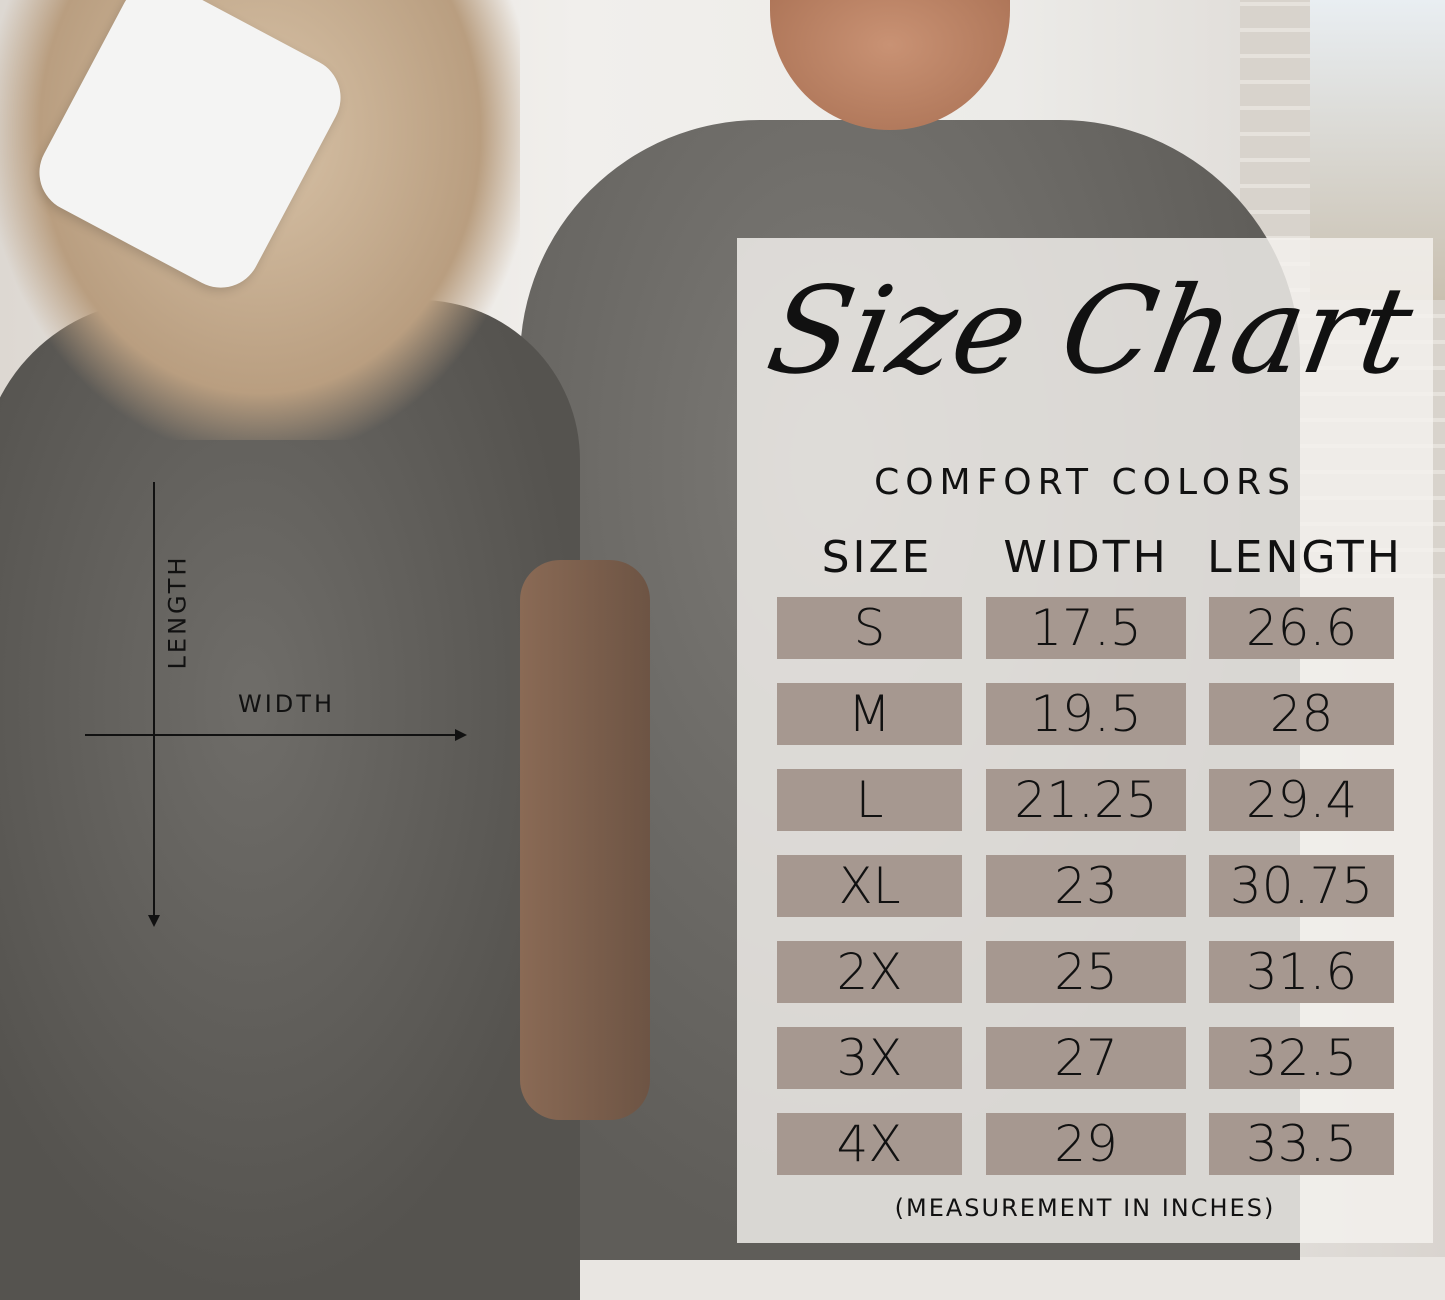  Describe the element at coordinates (1301, 972) in the screenshot. I see `length-cell: 31.6` at that location.